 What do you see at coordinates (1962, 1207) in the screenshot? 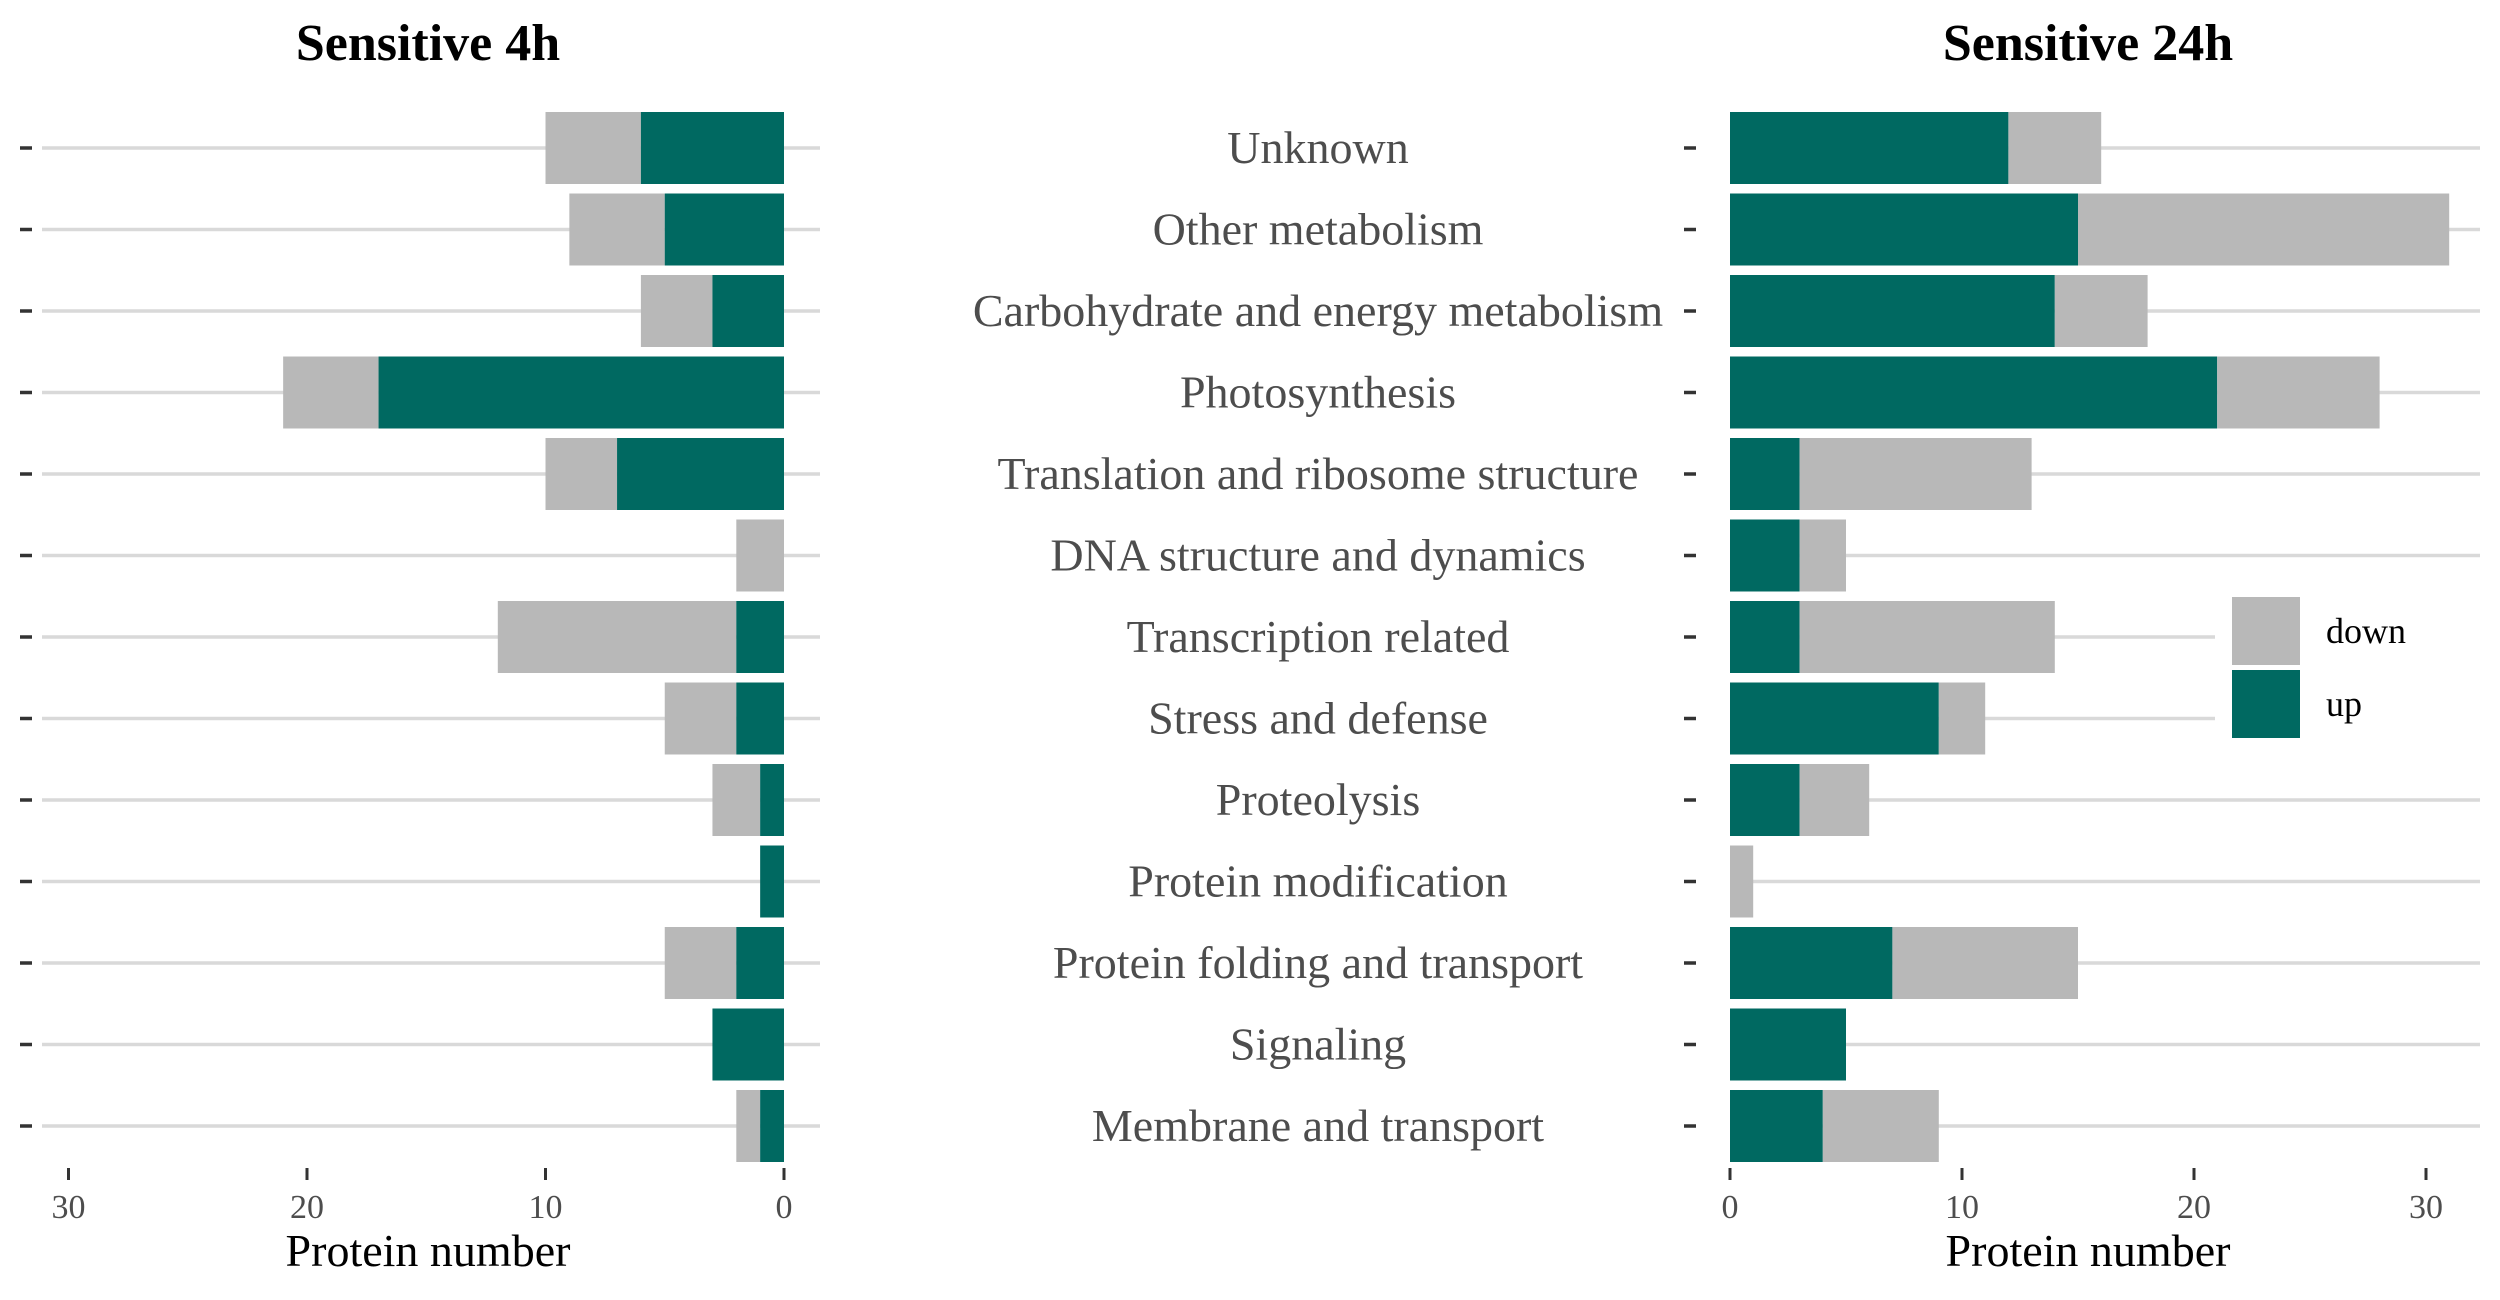
I see `right-x-tick-label: 10` at bounding box center [1962, 1207].